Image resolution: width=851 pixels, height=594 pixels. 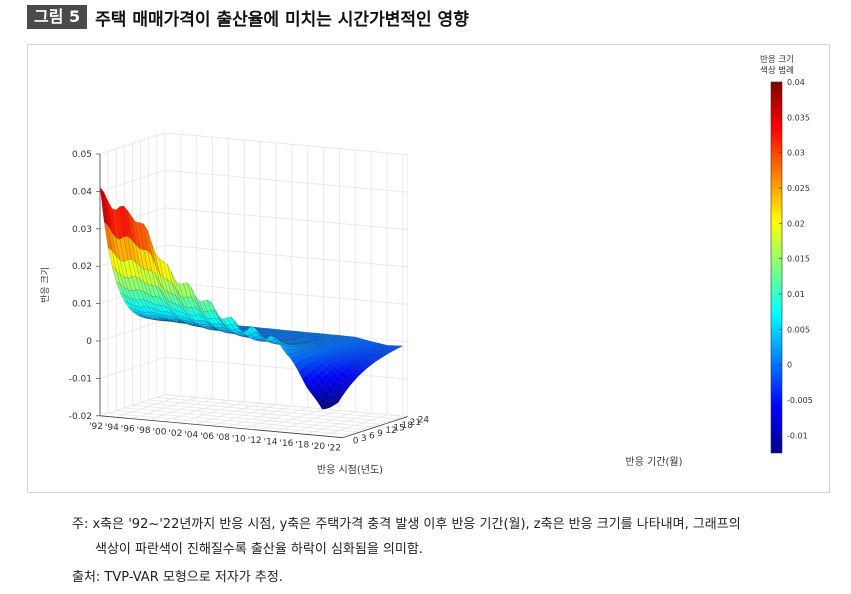 What do you see at coordinates (407, 426) in the screenshot?
I see `y-tick-label: 18` at bounding box center [407, 426].